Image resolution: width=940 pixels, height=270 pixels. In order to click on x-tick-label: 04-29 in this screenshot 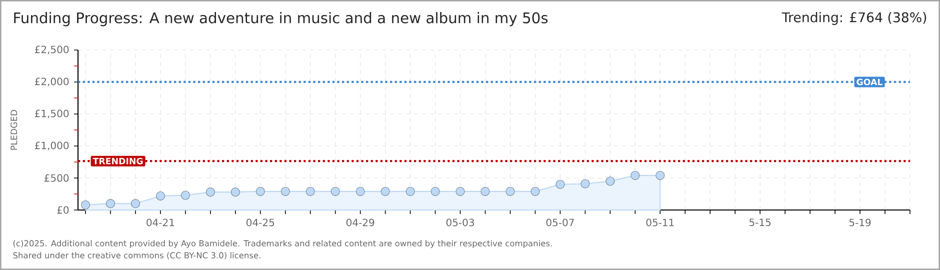, I will do `click(360, 222)`.